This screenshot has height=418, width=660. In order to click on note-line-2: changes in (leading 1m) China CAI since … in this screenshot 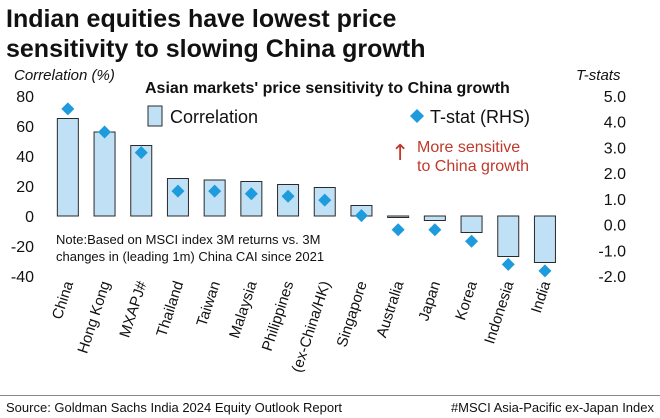, I will do `click(190, 256)`.